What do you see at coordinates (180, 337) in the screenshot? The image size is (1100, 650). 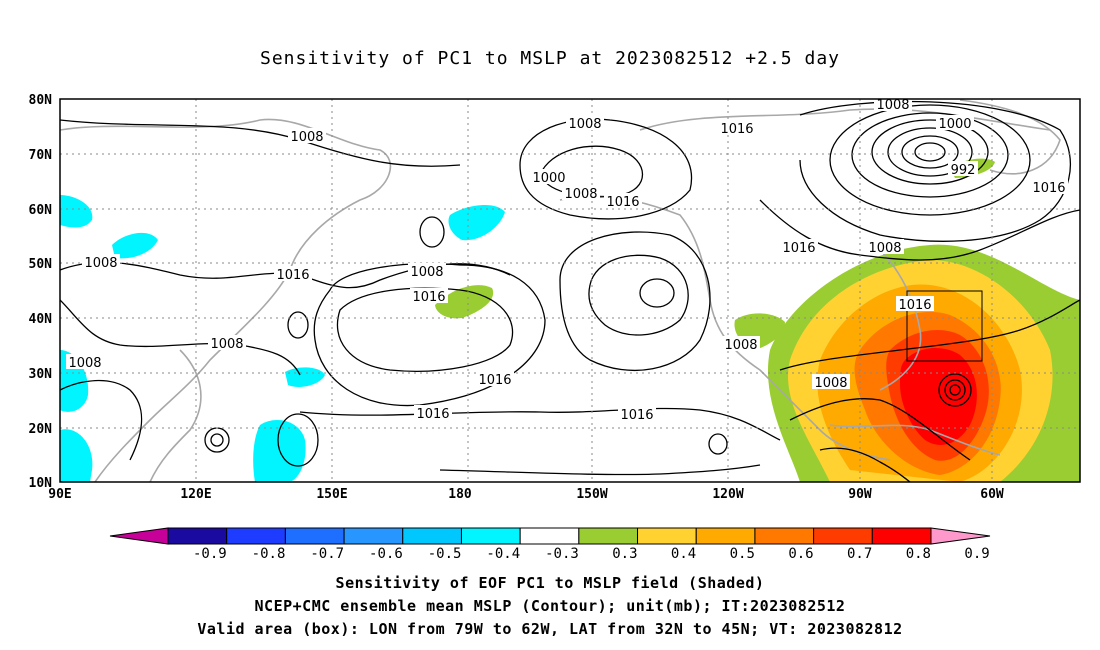 I see `contour-p` at bounding box center [180, 337].